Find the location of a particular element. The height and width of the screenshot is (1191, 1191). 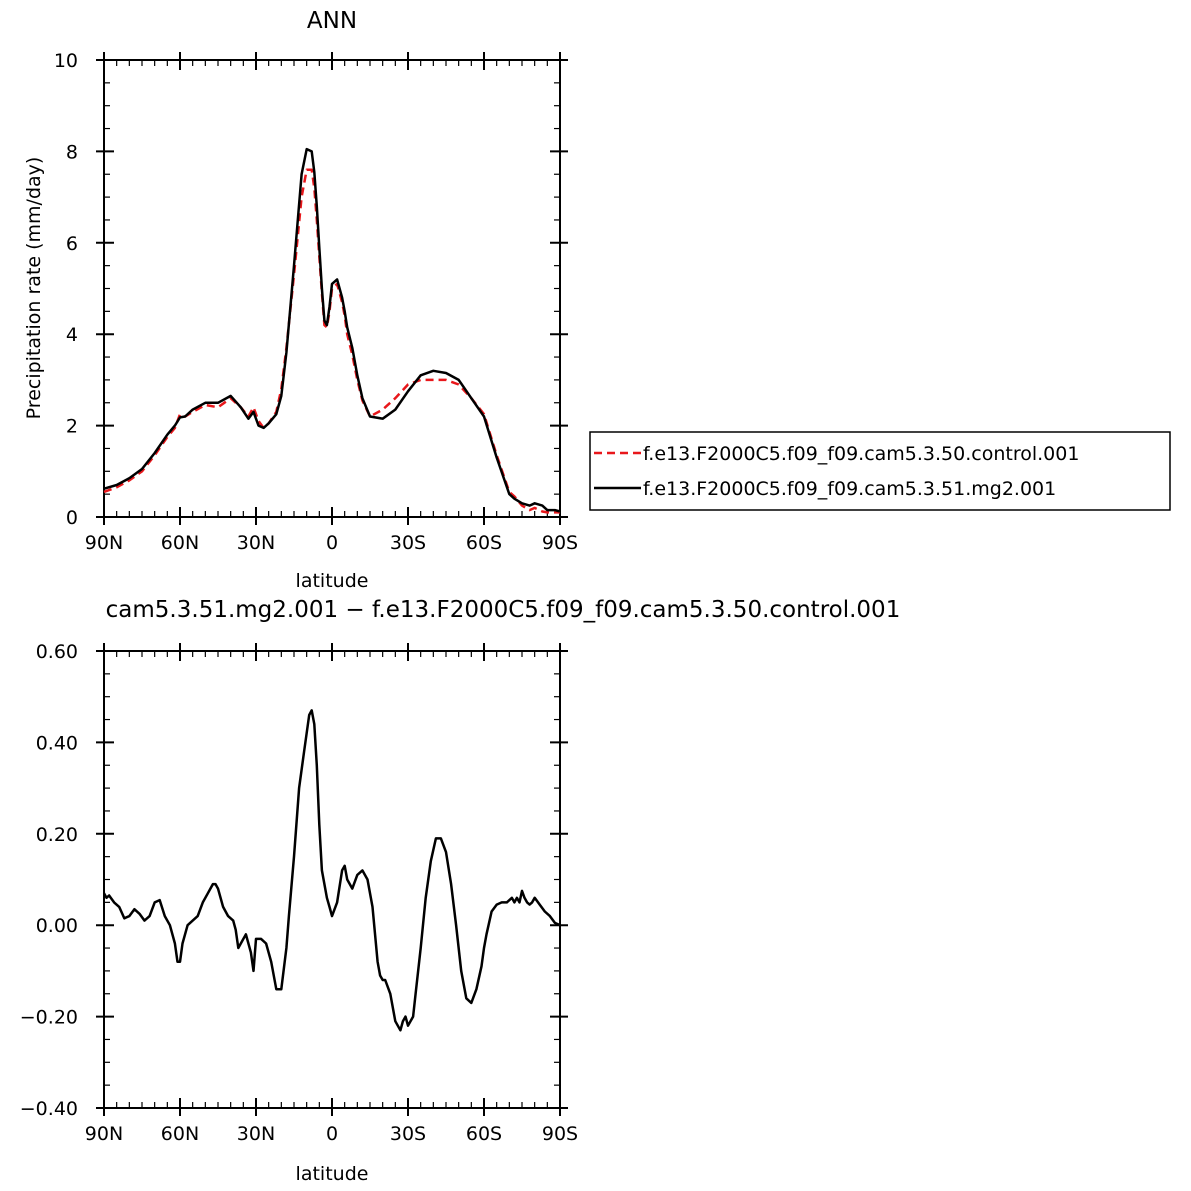

y-tick-labels: −0.40 −0.20 0.00 0.20 0.40 0.60 is located at coordinates (49, 880).